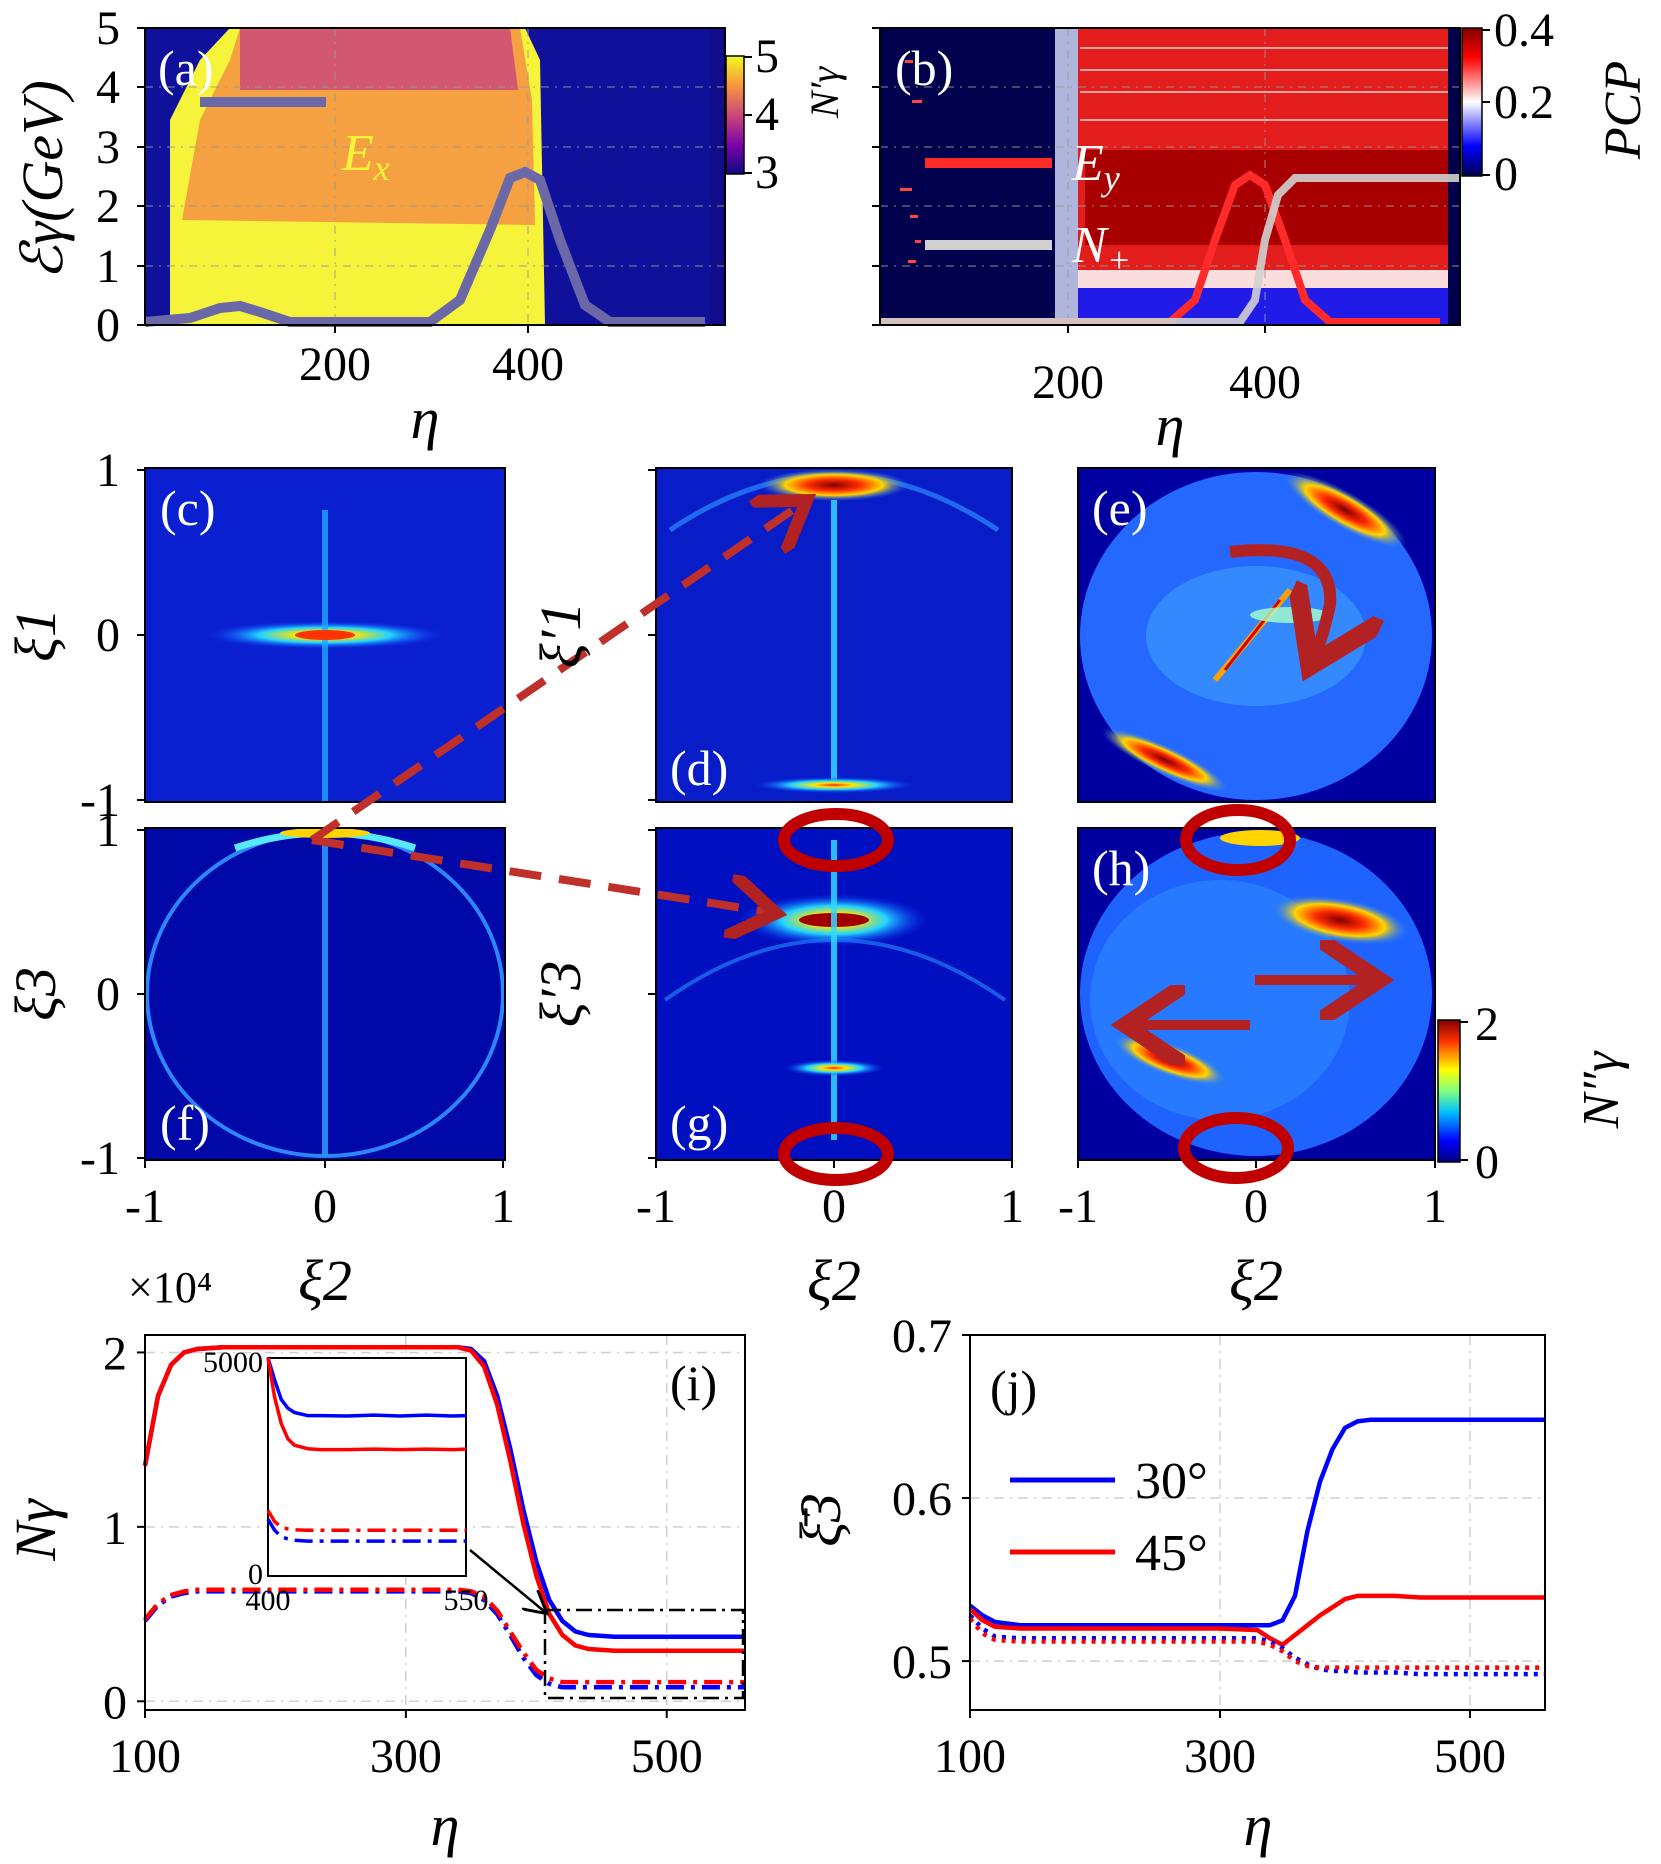  I want to click on panel-b-heat-white-bottom, so click(1263, 279).